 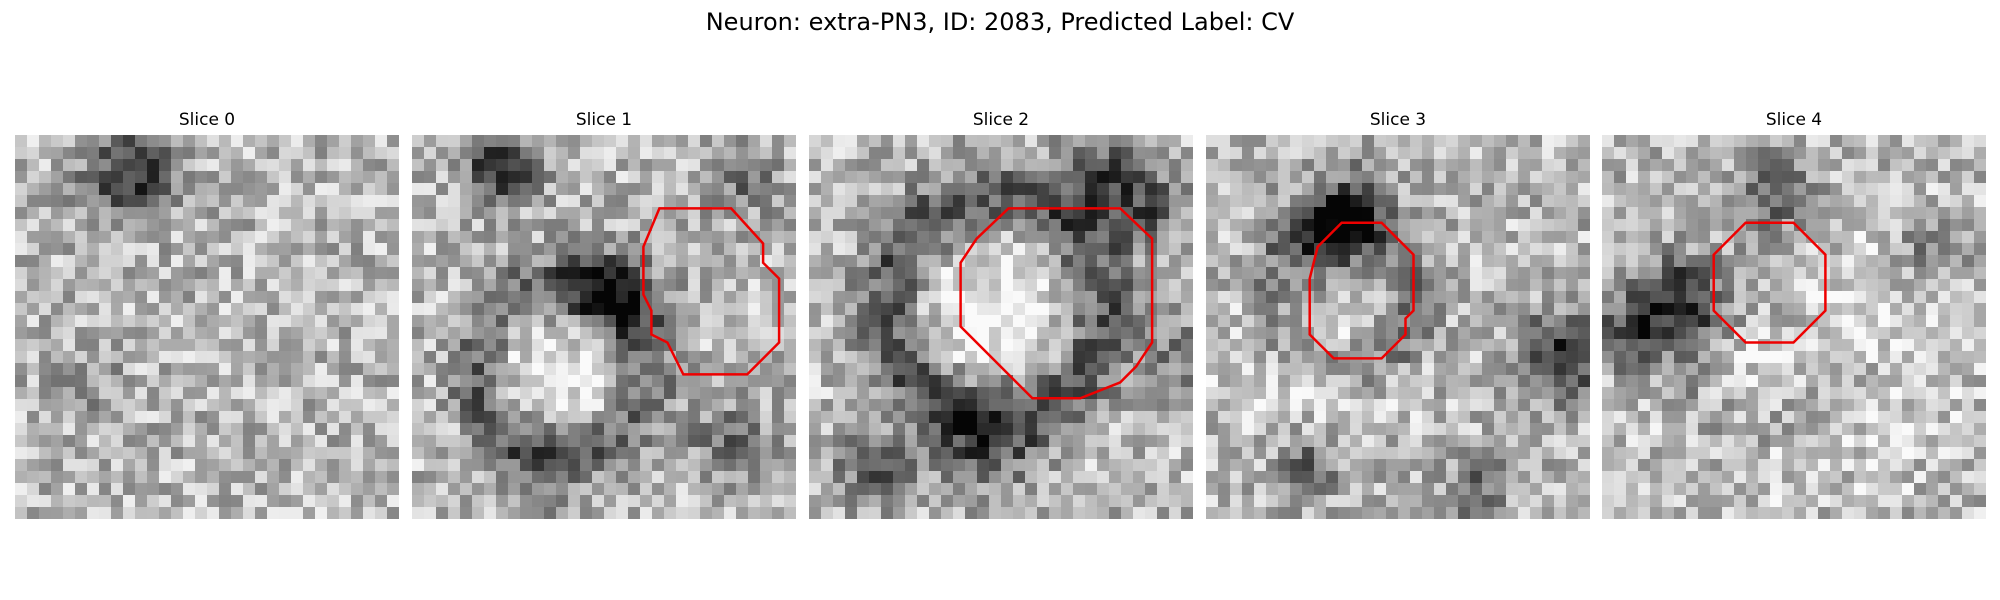 What do you see at coordinates (1794, 120) in the screenshot?
I see `slice-title-4: Slice 4` at bounding box center [1794, 120].